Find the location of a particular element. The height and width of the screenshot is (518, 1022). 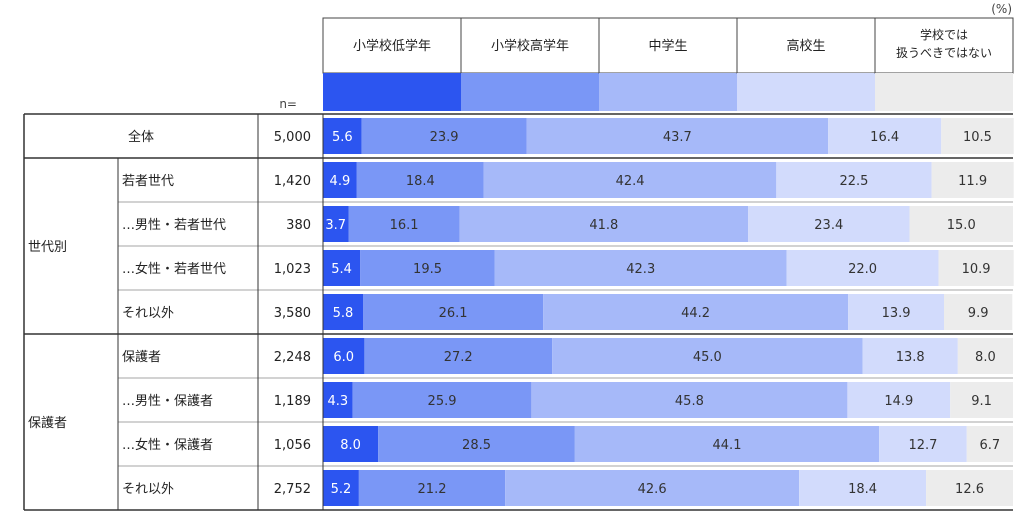

data-label-0: 4.9 is located at coordinates (340, 181).